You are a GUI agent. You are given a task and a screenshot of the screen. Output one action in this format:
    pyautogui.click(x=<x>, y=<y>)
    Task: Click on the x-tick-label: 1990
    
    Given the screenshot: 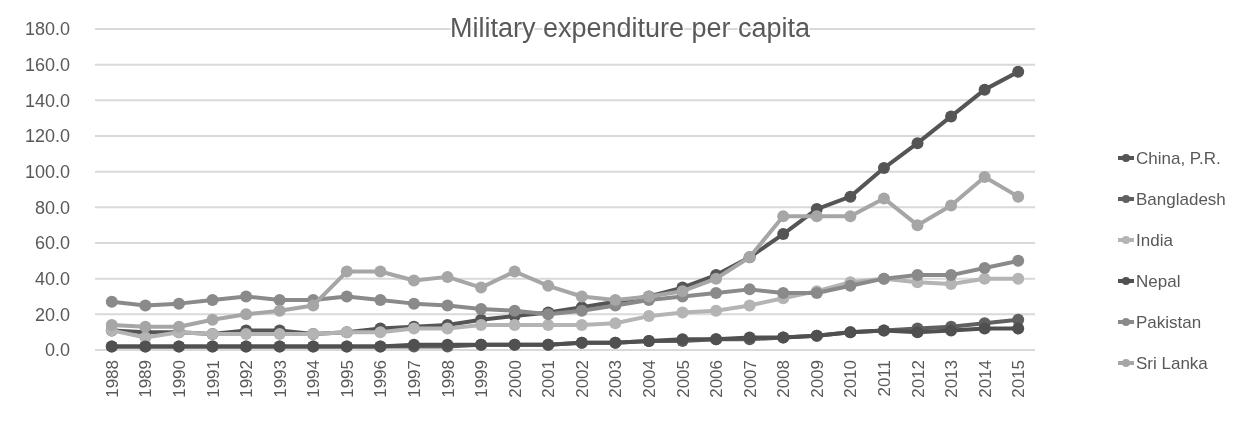 What is the action you would take?
    pyautogui.click(x=179, y=379)
    